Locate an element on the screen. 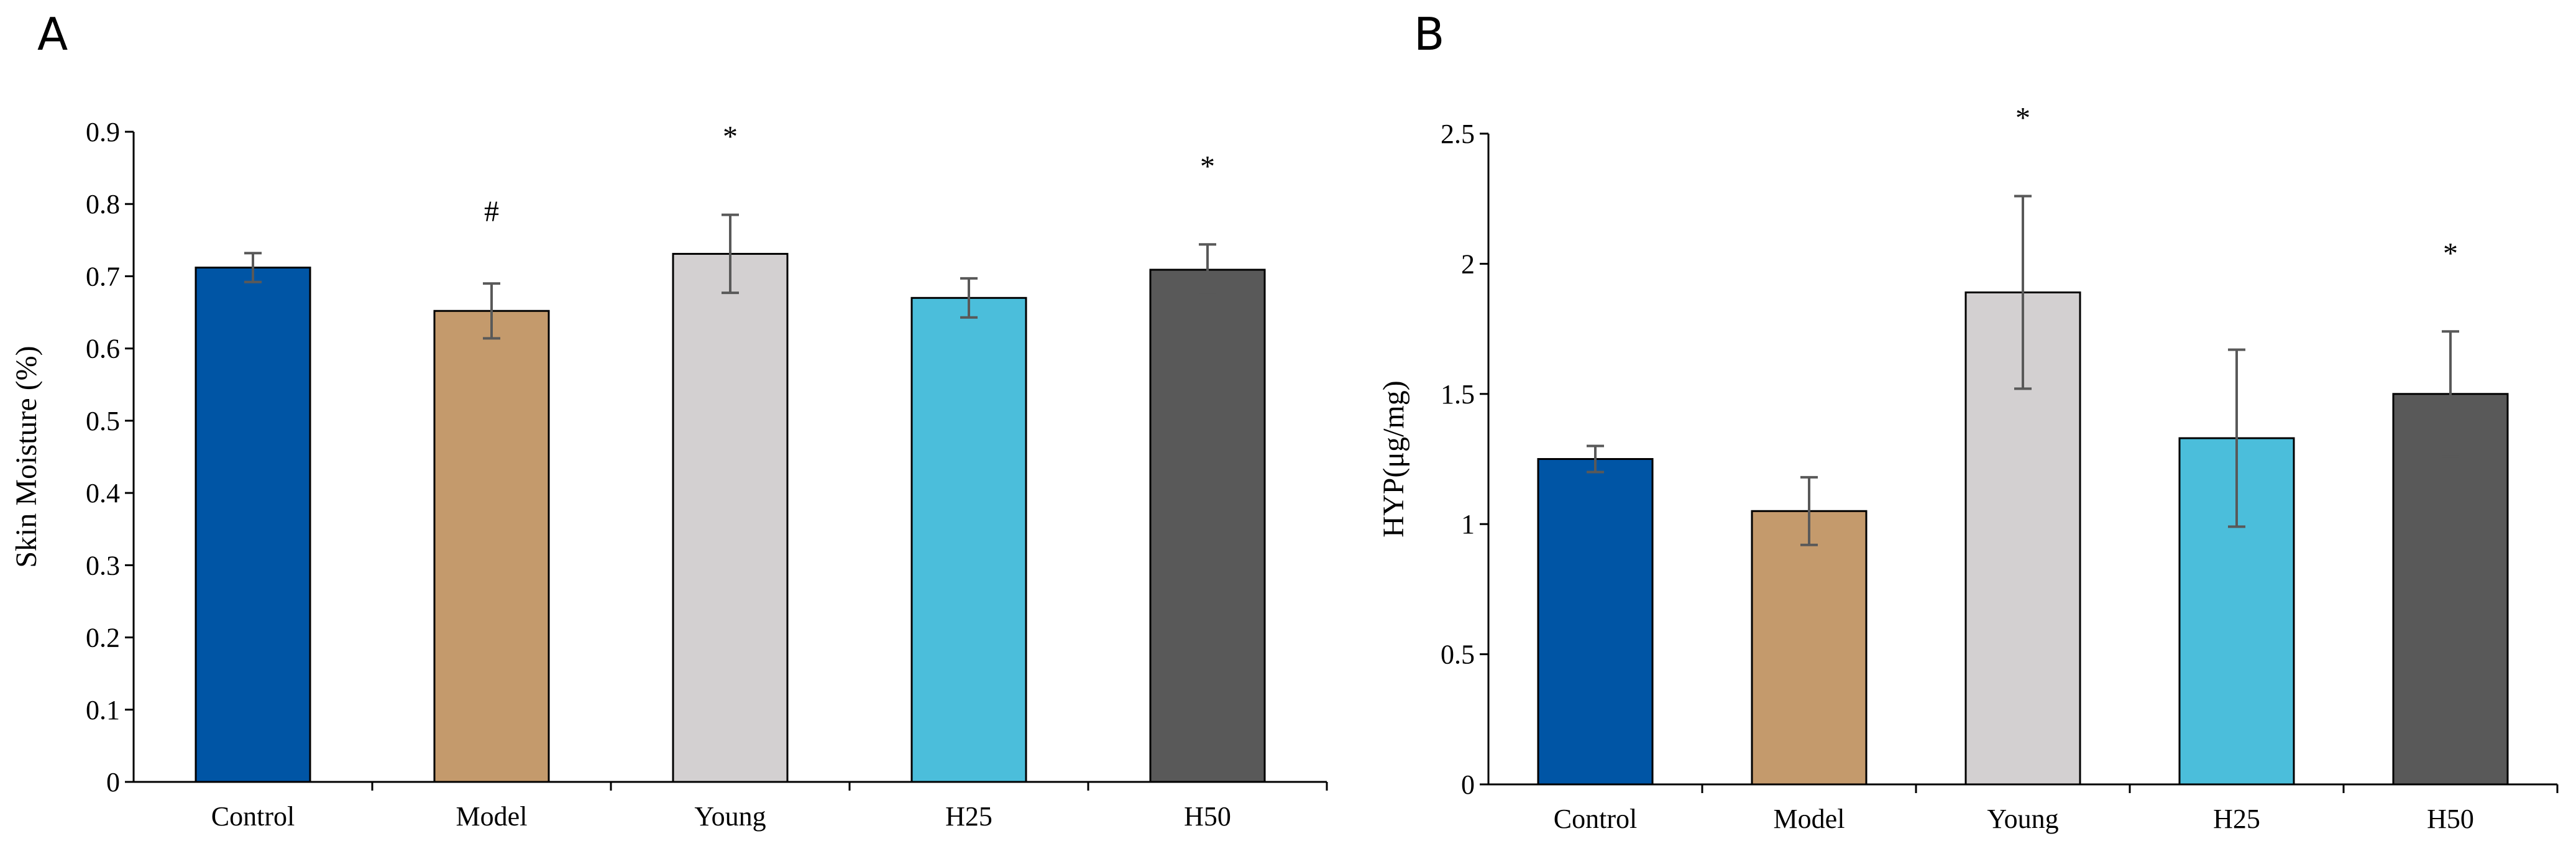  panel-b-annotations: ** is located at coordinates (2236, 186).